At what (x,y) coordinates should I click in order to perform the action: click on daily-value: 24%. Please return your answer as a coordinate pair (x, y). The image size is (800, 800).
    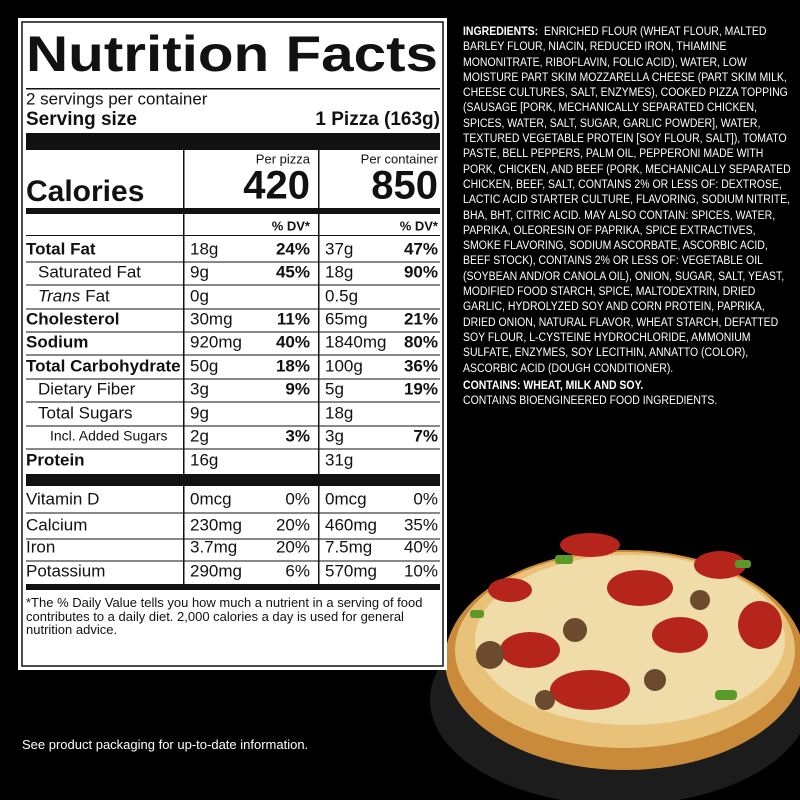
    Looking at the image, I should click on (293, 248).